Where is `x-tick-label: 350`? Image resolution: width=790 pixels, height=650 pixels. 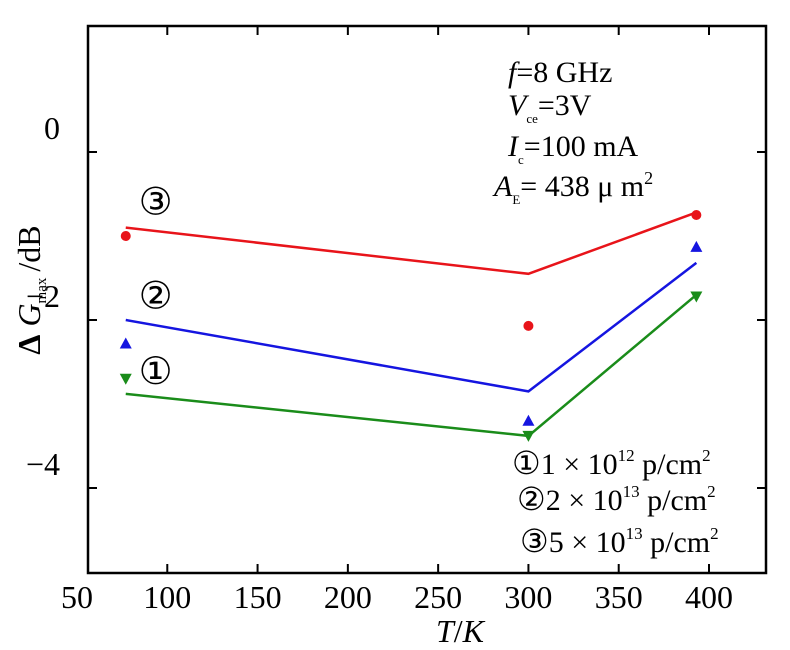 x-tick-label: 350 is located at coordinates (619, 597).